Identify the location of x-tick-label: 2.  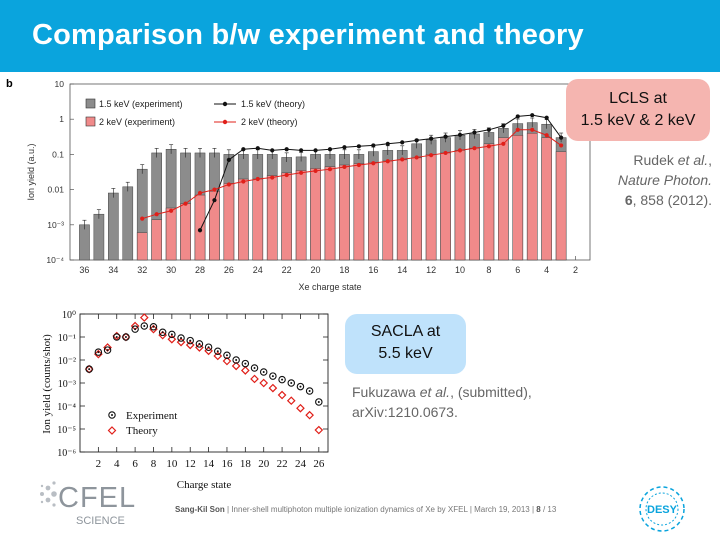
(575, 270).